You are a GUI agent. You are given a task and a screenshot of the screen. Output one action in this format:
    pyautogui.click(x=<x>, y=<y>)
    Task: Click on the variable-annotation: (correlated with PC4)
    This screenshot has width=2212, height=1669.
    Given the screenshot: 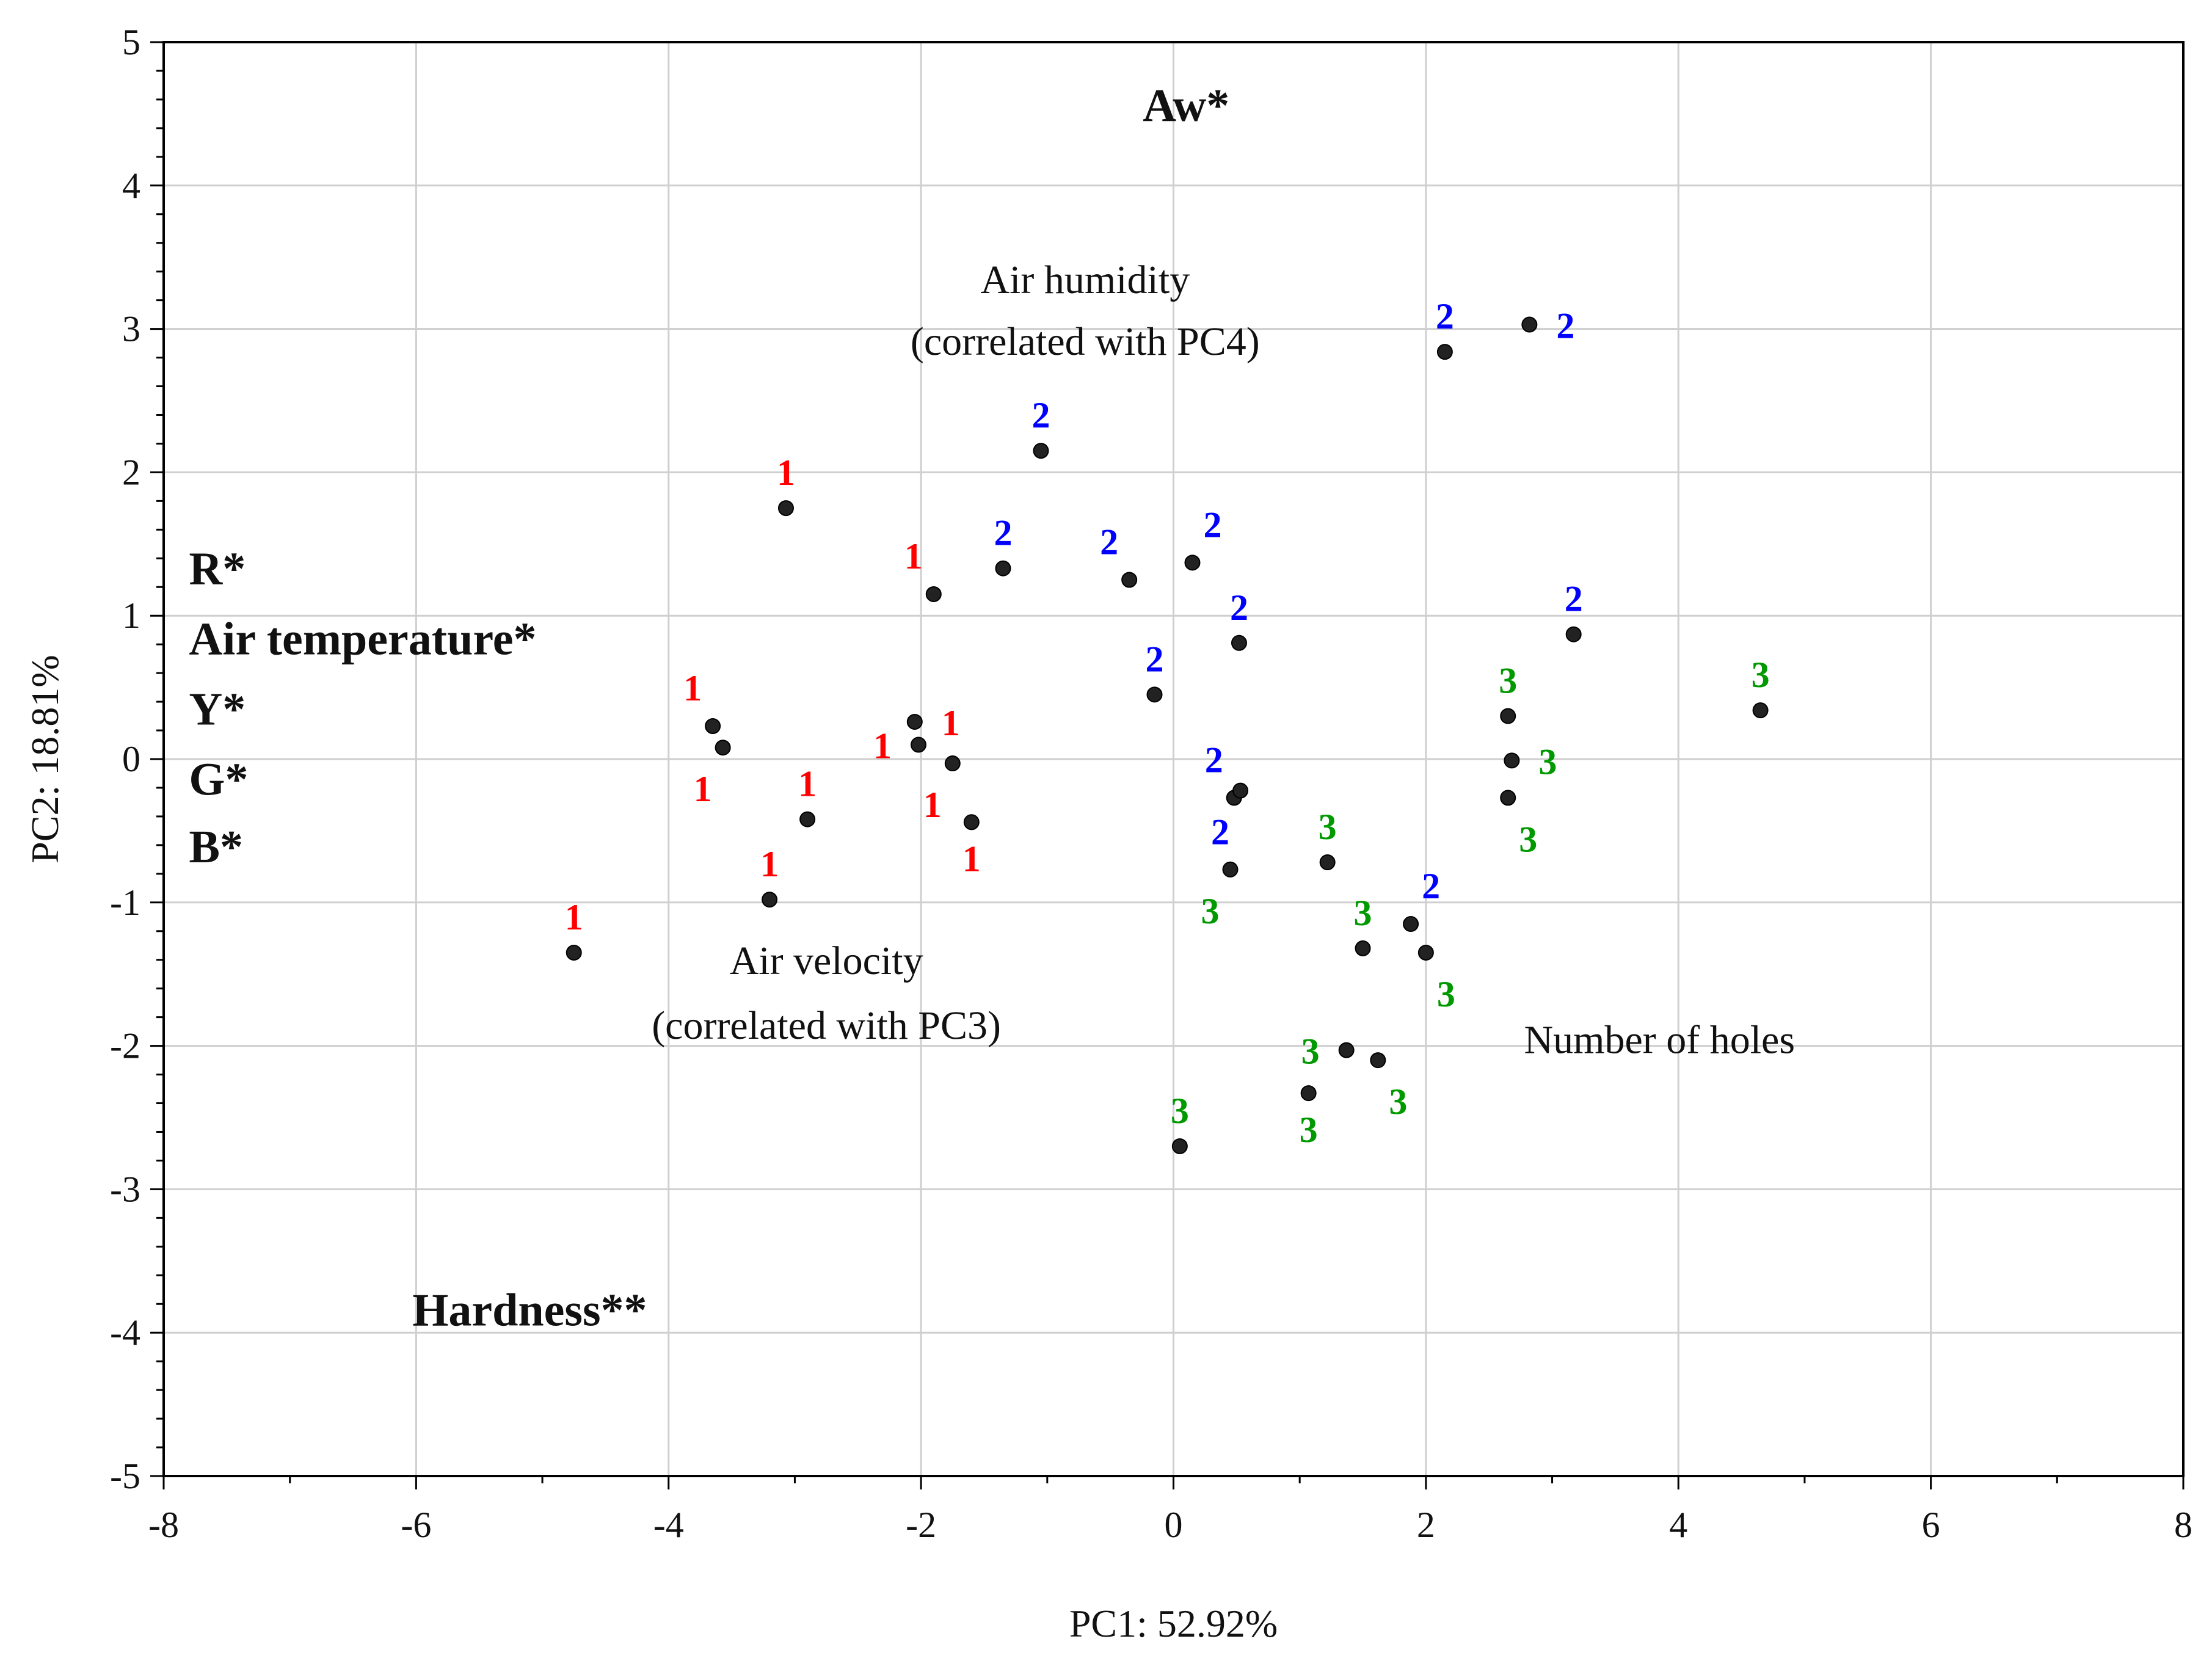 What is the action you would take?
    pyautogui.click(x=1085, y=341)
    